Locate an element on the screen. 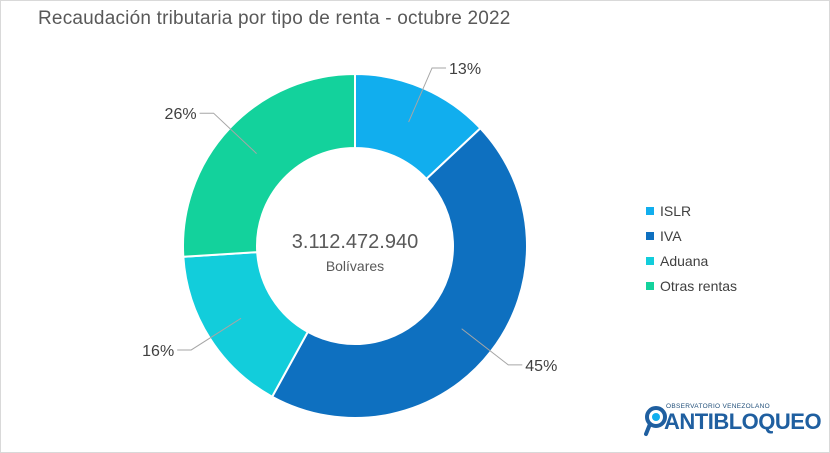 Image resolution: width=830 pixels, height=453 pixels. magnifier-logo-icon is located at coordinates (655, 421).